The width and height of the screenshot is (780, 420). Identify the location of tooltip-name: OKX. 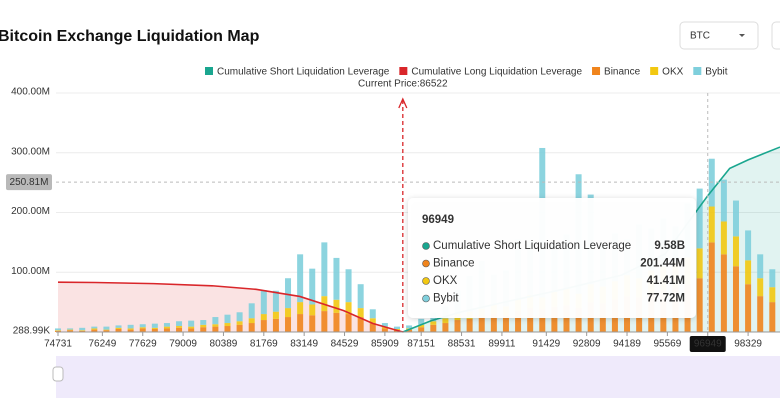
(445, 281).